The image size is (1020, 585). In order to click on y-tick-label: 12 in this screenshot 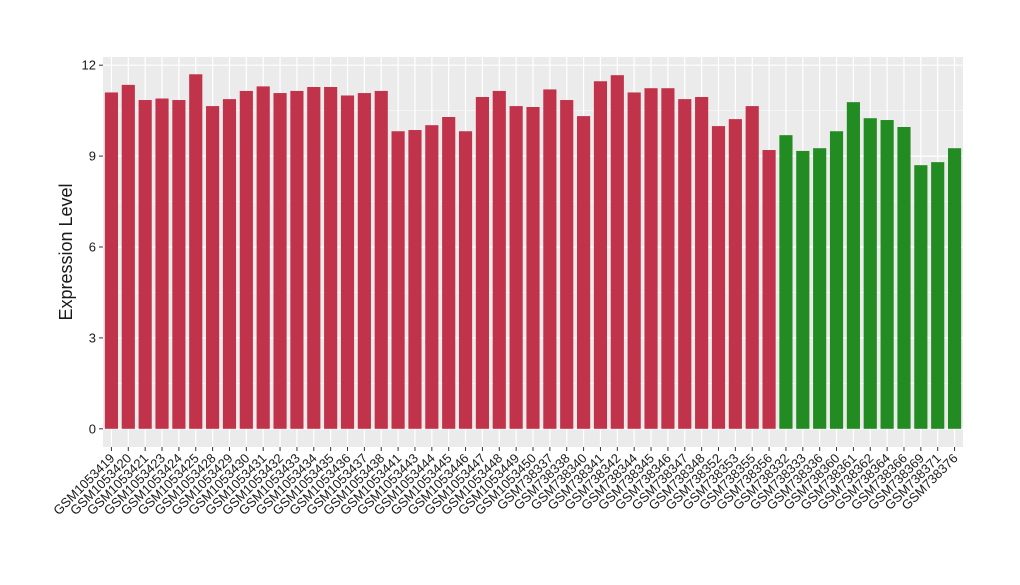, I will do `click(89, 65)`.